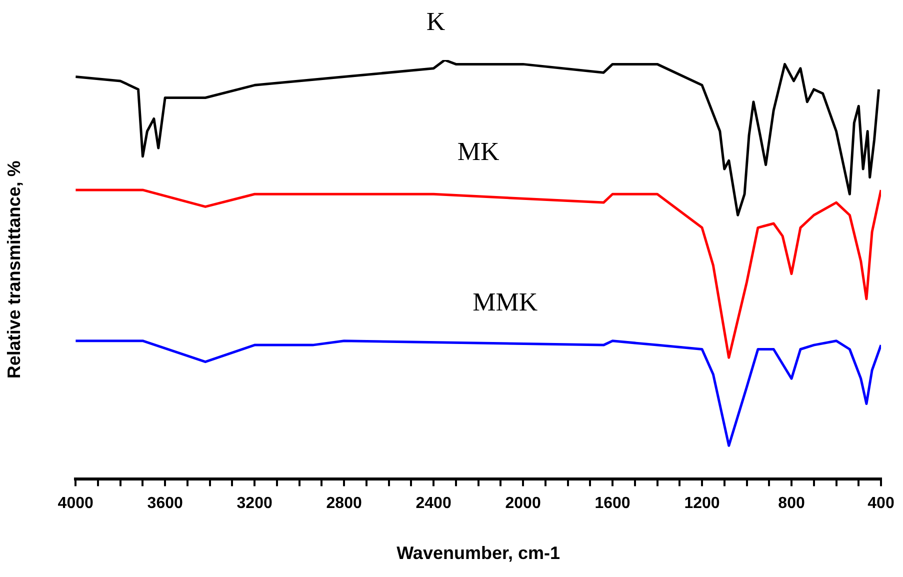 The image size is (903, 577). I want to click on x-tick-label: 400, so click(881, 503).